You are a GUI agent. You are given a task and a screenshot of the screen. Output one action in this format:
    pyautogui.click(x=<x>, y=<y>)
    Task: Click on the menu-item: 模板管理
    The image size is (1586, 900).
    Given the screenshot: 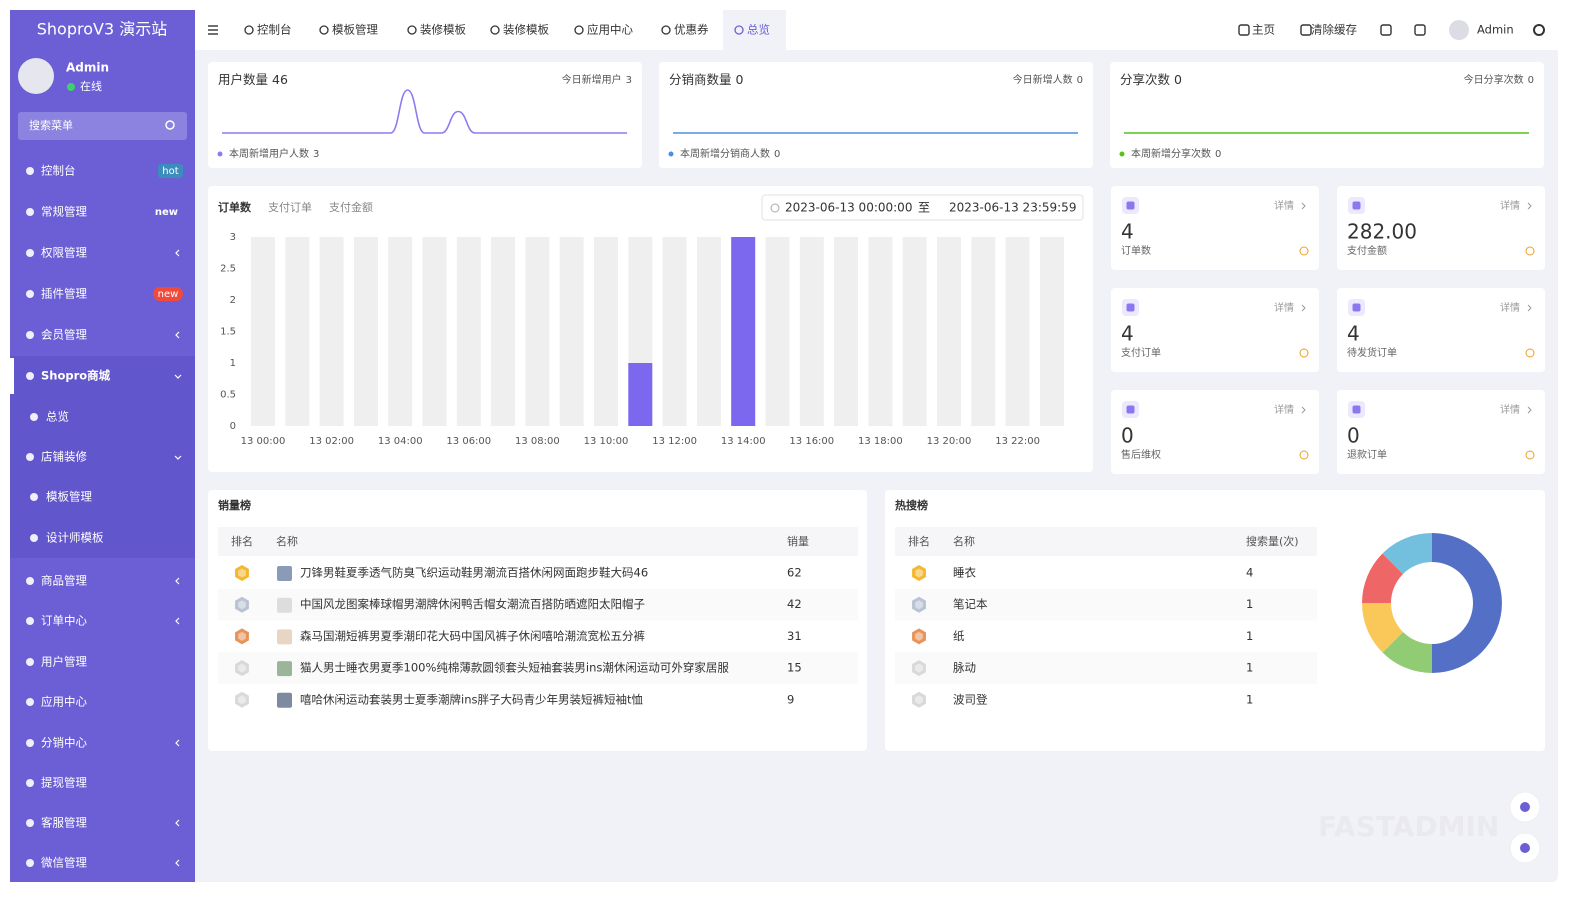 What is the action you would take?
    pyautogui.click(x=69, y=497)
    